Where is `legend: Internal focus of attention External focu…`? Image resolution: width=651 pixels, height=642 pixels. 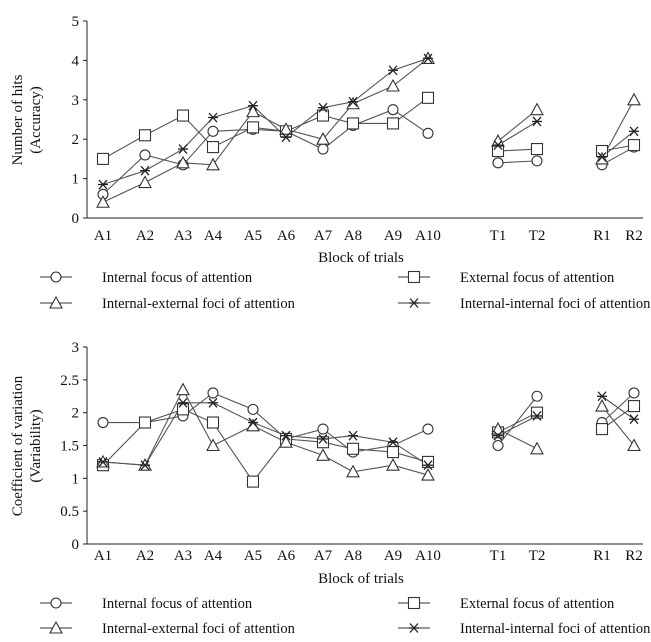
legend: Internal focus of attention External focu… is located at coordinates (345, 291).